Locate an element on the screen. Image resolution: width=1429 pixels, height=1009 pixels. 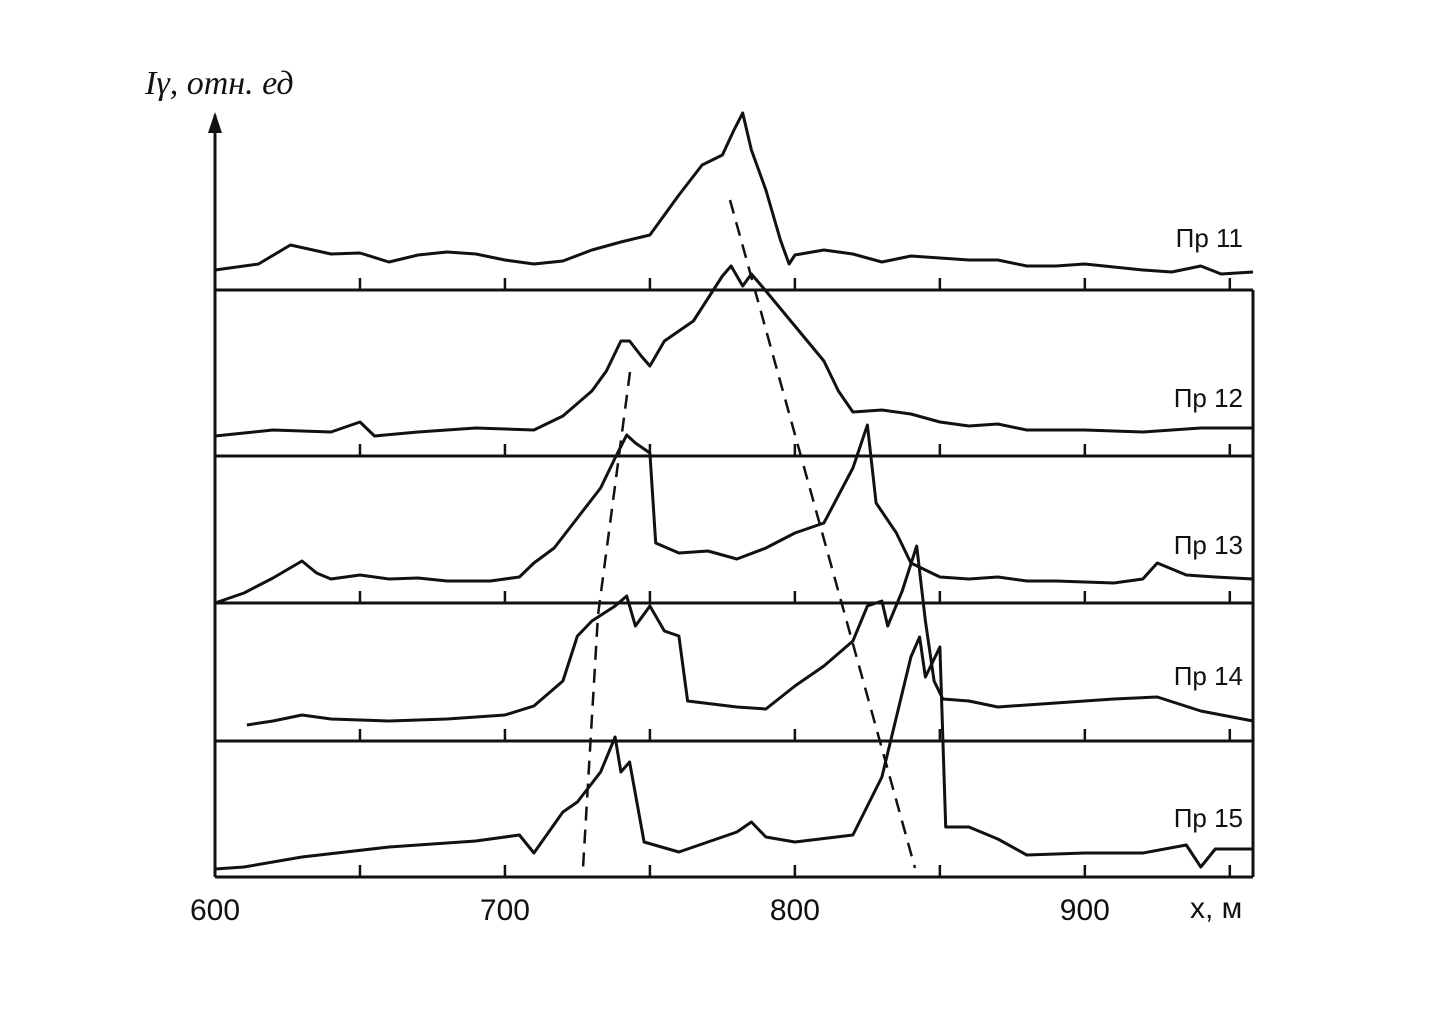
x-tick-label: 900 is located at coordinates (1085, 910).